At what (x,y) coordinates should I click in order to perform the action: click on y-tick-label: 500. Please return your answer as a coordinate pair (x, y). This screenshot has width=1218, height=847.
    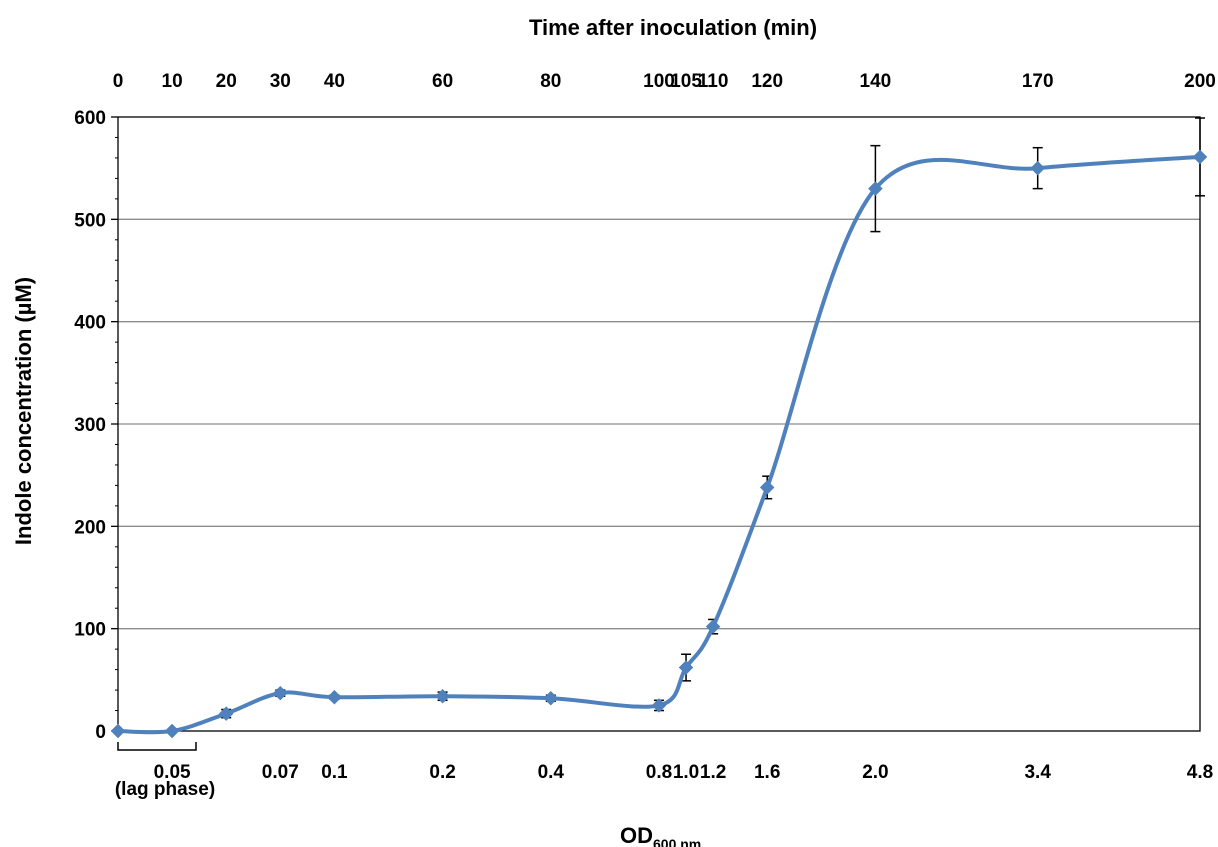
    Looking at the image, I should click on (90, 220).